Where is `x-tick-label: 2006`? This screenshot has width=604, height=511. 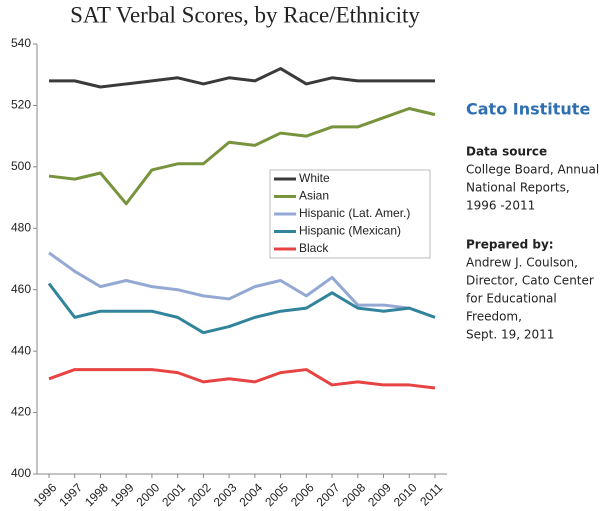
x-tick-label: 2006 is located at coordinates (302, 494).